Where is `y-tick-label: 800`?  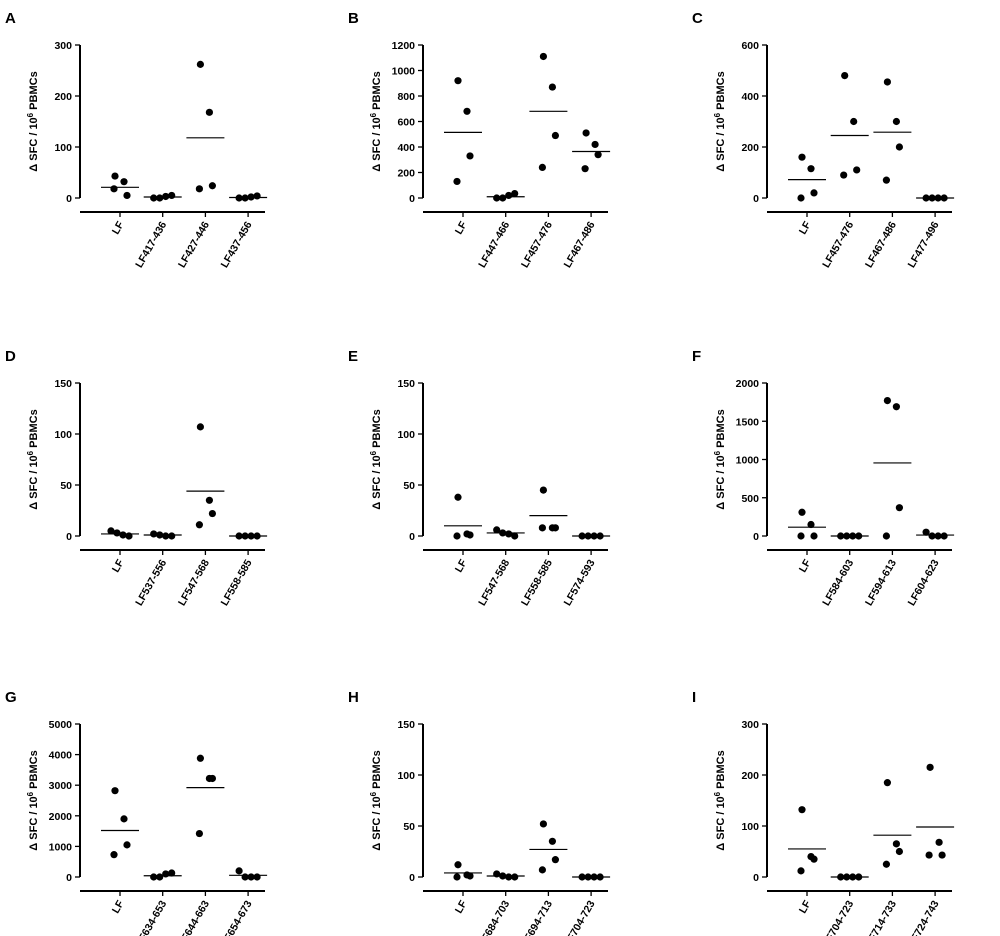 y-tick-label: 800 is located at coordinates (406, 97).